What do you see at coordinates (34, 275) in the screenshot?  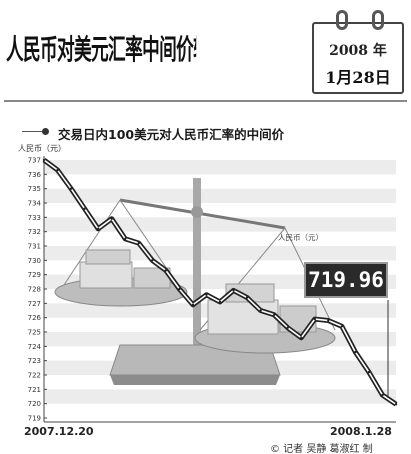 I see `y-tick-label: 729` at bounding box center [34, 275].